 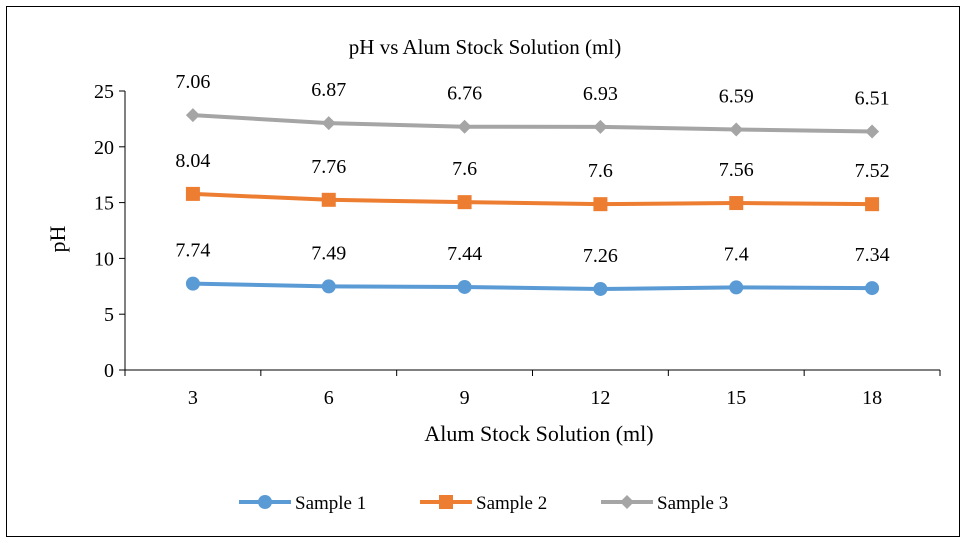 I want to click on x-tick-label: 3, so click(x=193, y=398).